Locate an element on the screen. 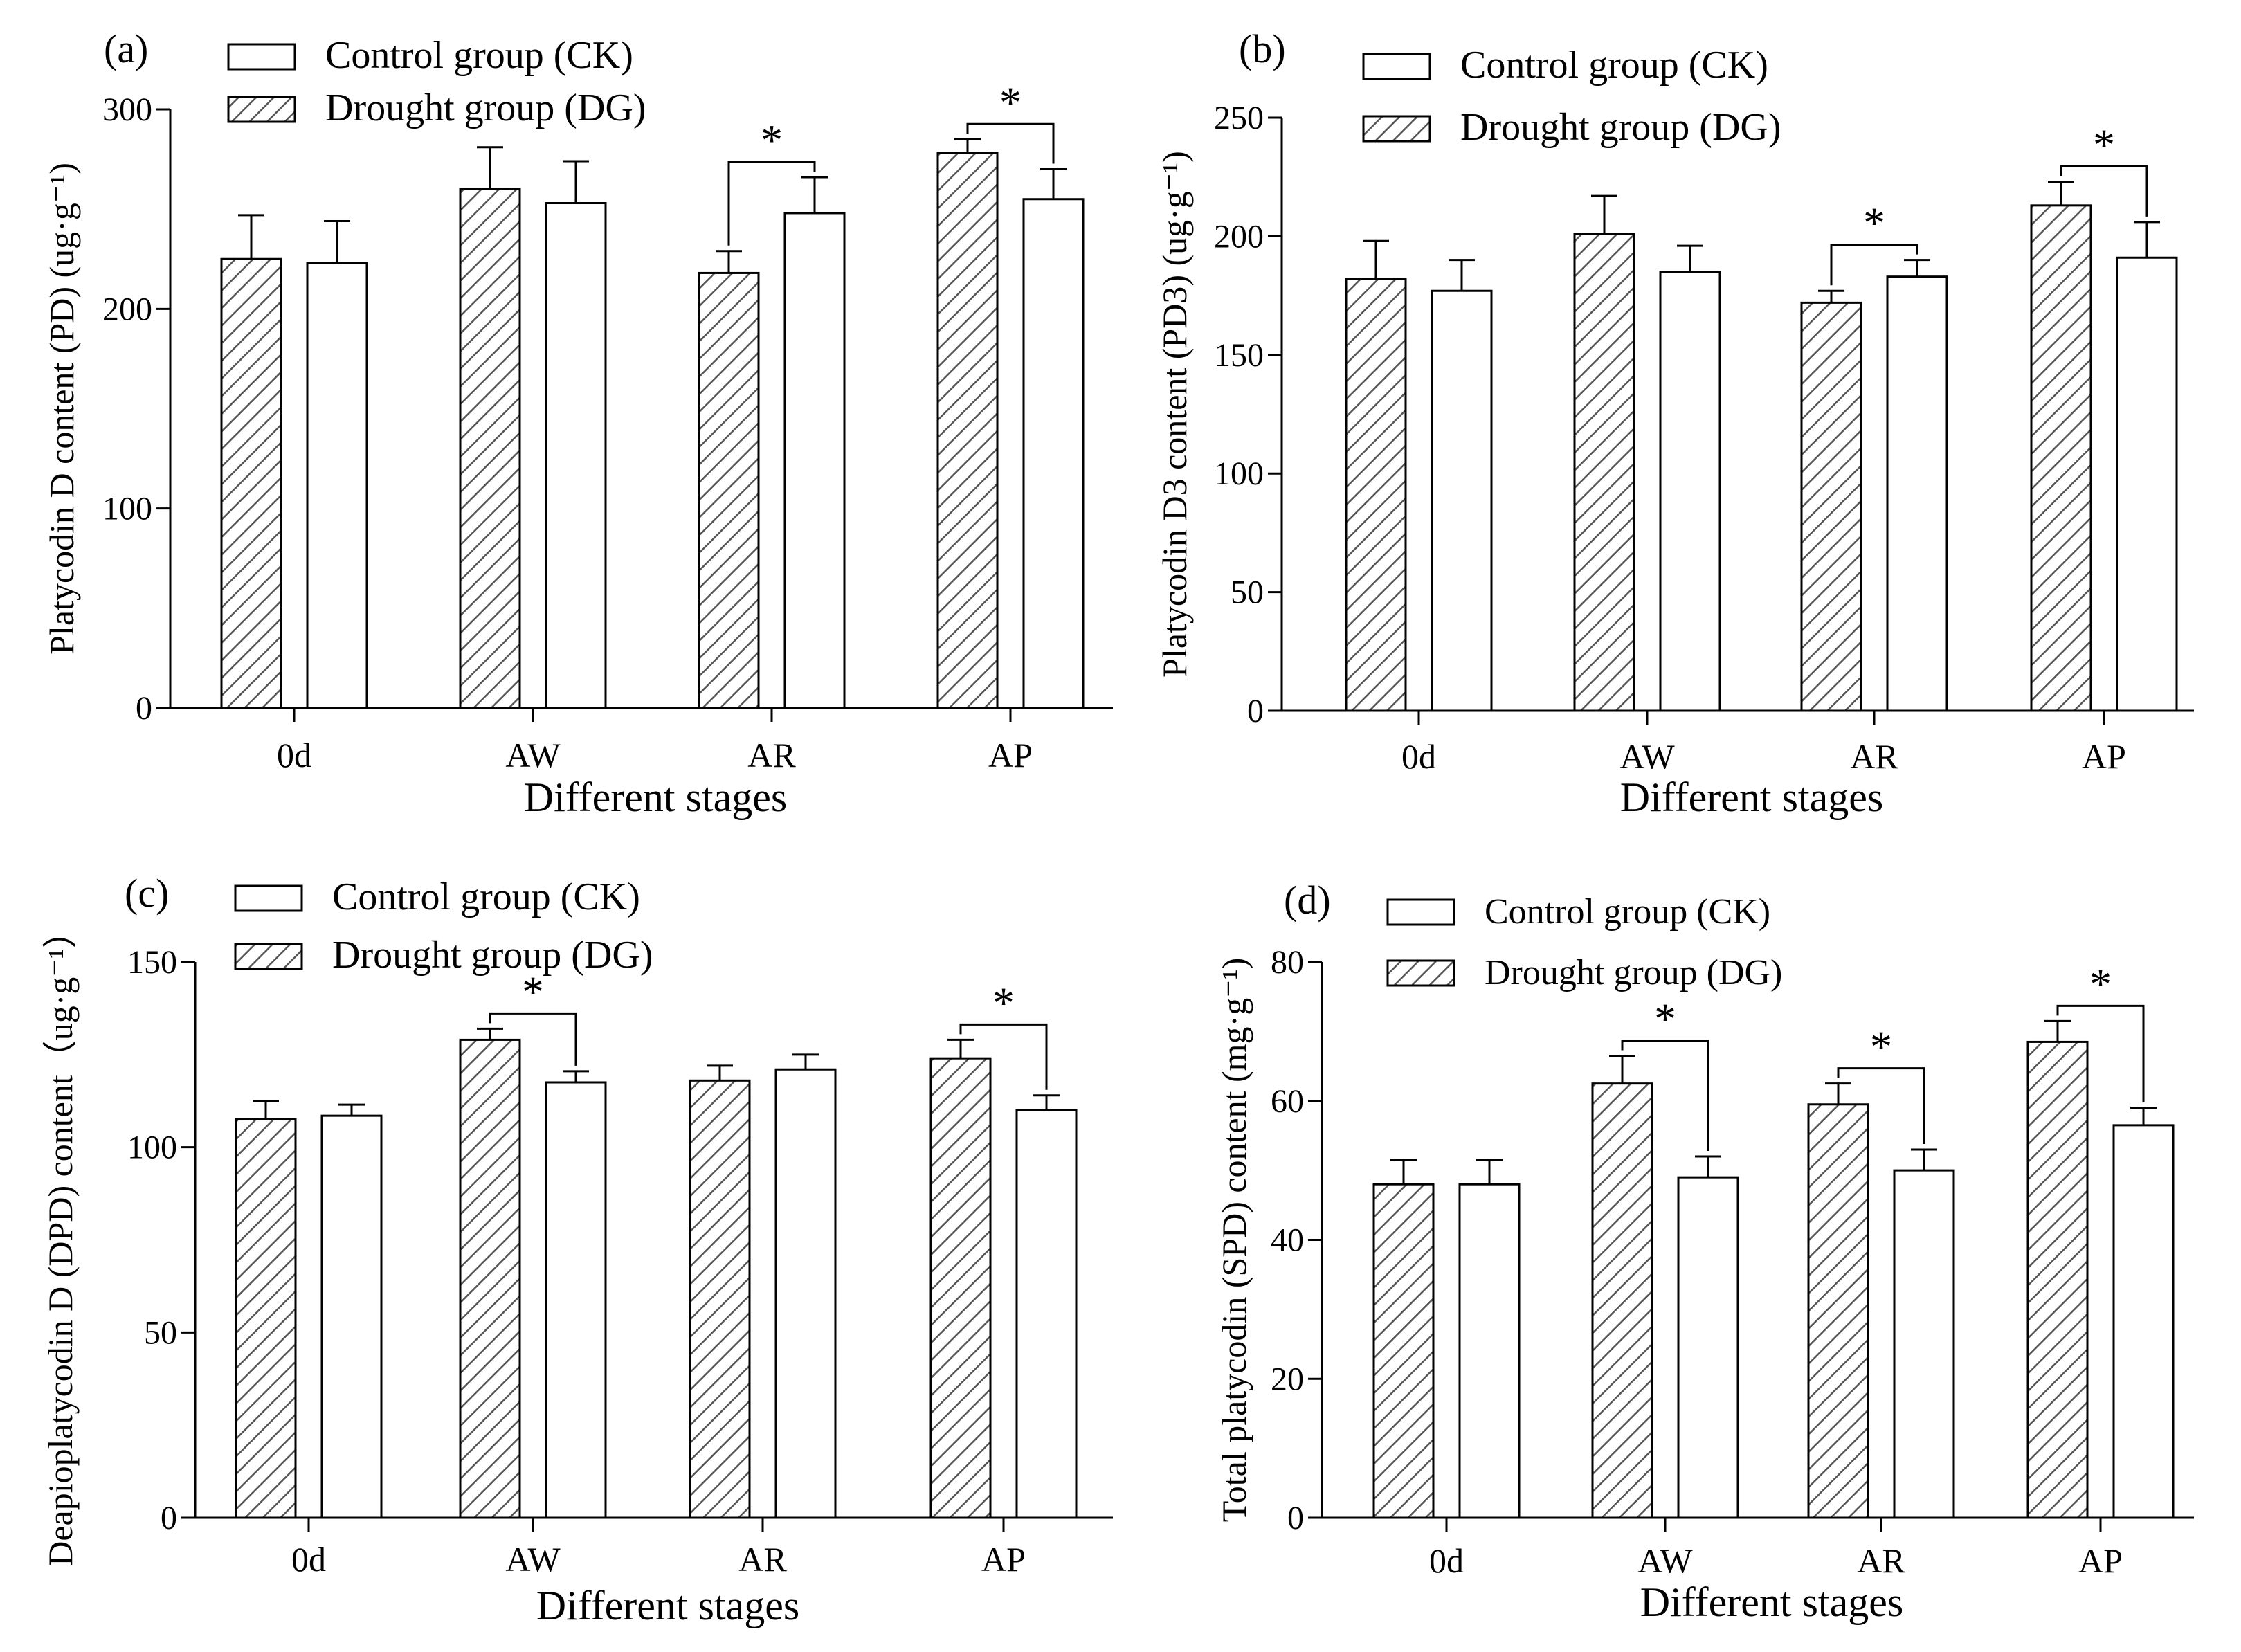  panel-label: (d) is located at coordinates (1307, 900).